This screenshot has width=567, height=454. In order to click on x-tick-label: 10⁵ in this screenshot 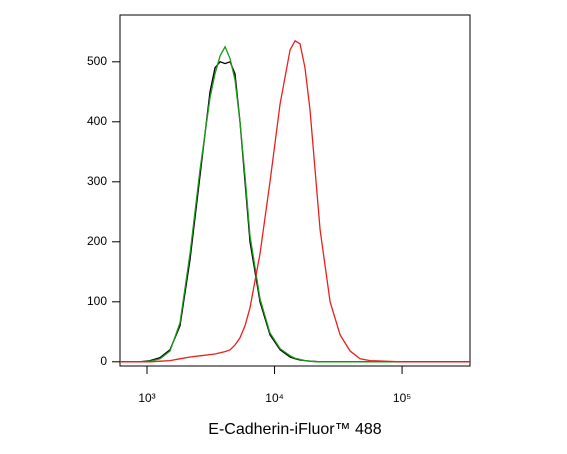, I will do `click(402, 398)`.